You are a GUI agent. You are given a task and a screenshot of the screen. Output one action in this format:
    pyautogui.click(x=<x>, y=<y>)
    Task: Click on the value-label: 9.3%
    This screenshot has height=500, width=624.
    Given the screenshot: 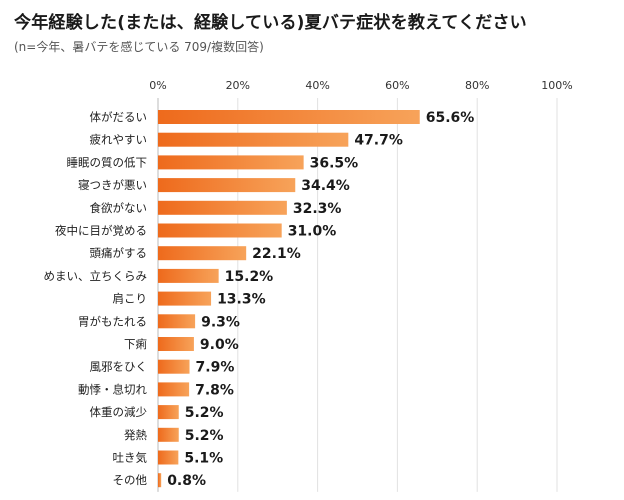 What is the action you would take?
    pyautogui.click(x=220, y=322)
    